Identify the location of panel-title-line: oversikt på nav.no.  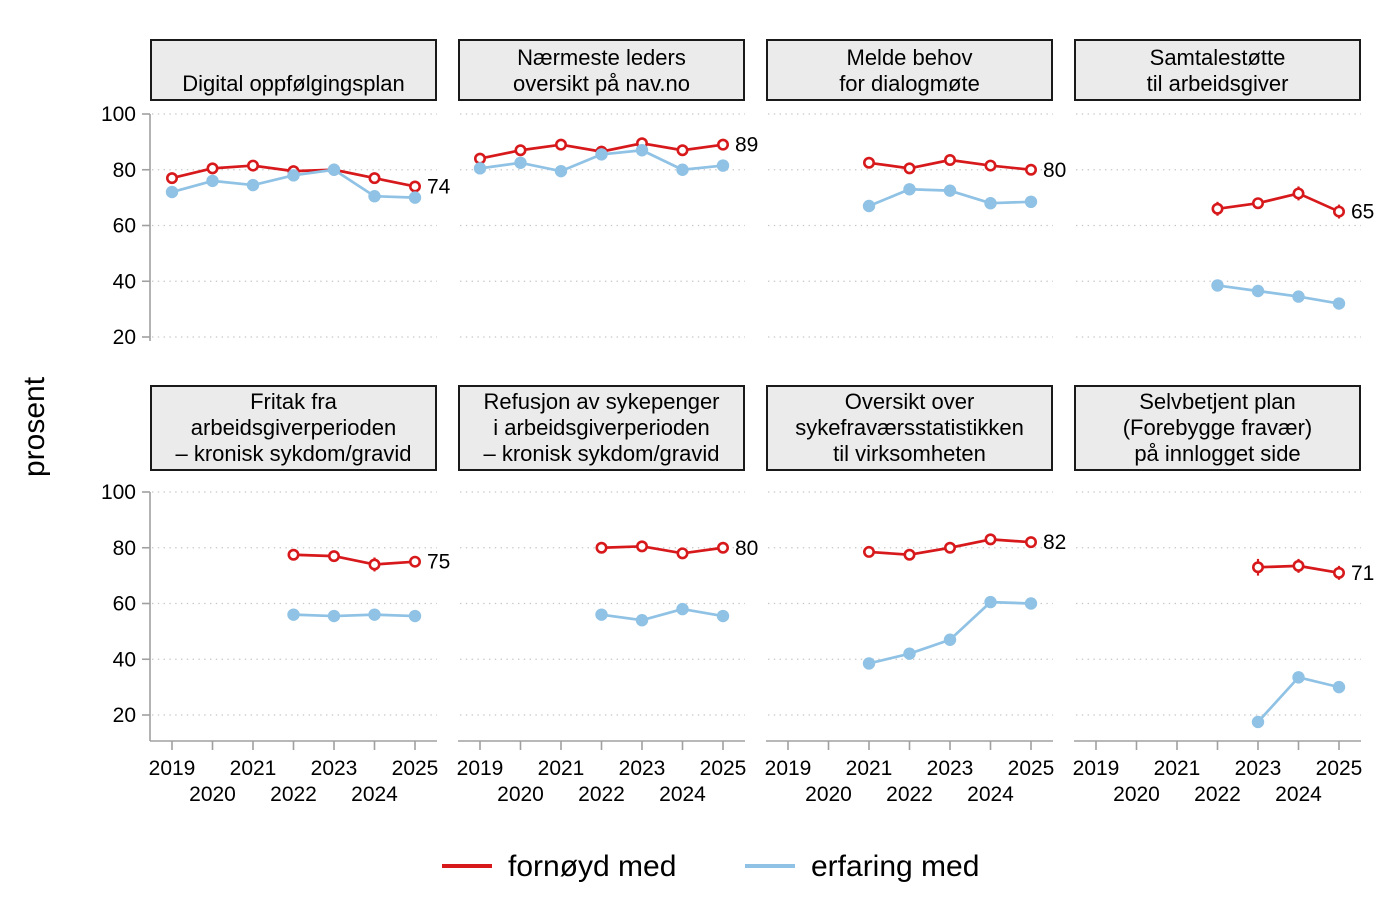
(601, 83).